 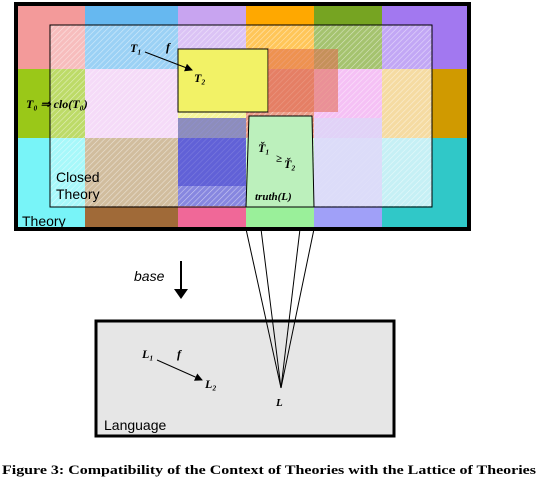 I want to click on base-arrow-head, so click(x=181, y=294).